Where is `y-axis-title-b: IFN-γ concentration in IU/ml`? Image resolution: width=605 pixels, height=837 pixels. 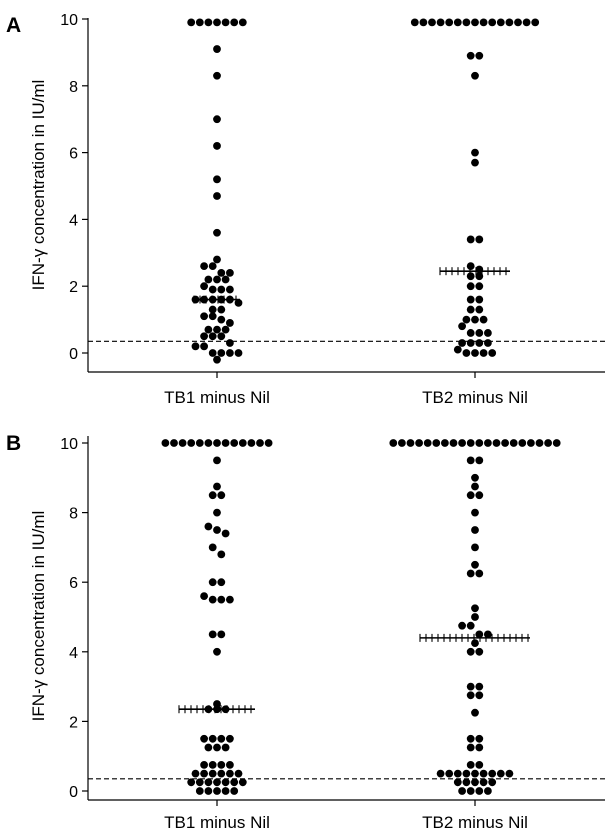 y-axis-title-b: IFN-γ concentration in IU/ml is located at coordinates (38, 616).